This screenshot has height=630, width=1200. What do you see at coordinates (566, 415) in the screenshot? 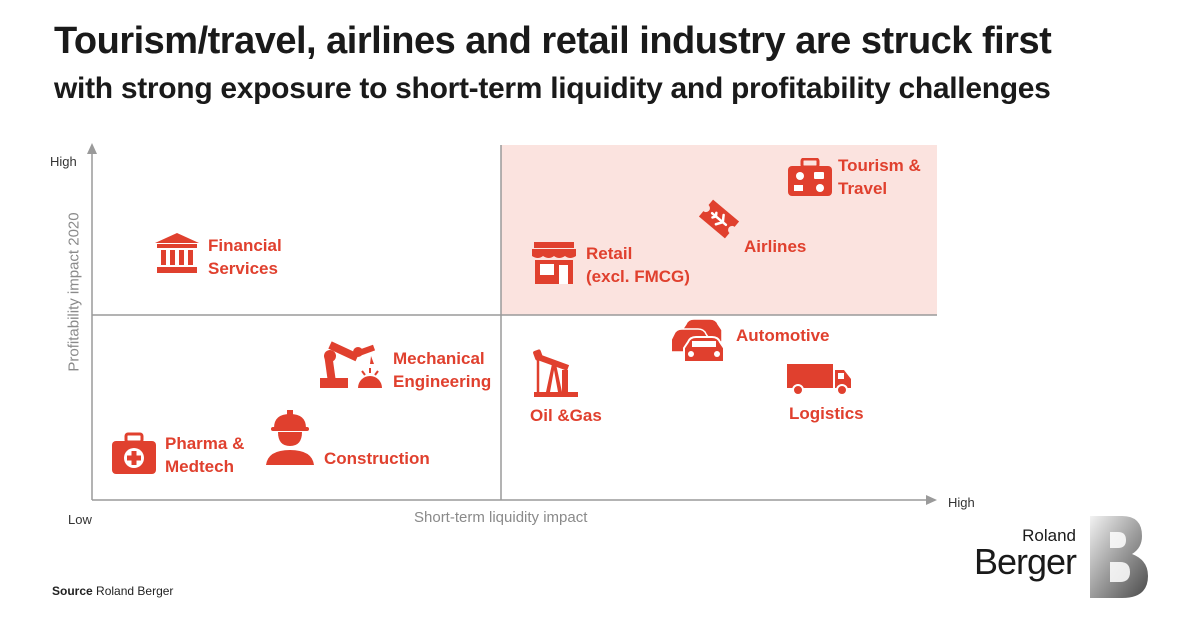
I see `oil-gas-label: Oil &Gas` at bounding box center [566, 415].